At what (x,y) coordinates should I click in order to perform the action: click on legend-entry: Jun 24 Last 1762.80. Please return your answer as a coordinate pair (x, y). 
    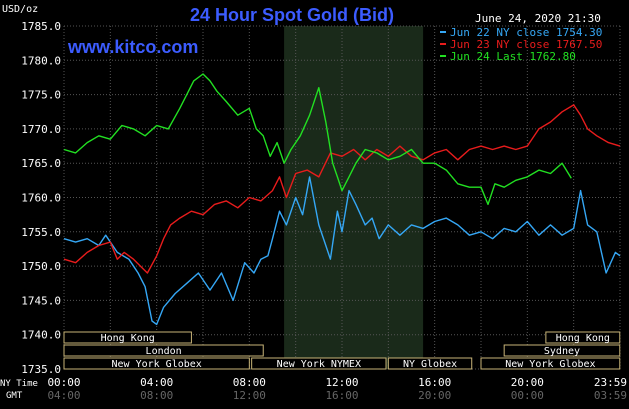
    Looking at the image, I should click on (513, 56).